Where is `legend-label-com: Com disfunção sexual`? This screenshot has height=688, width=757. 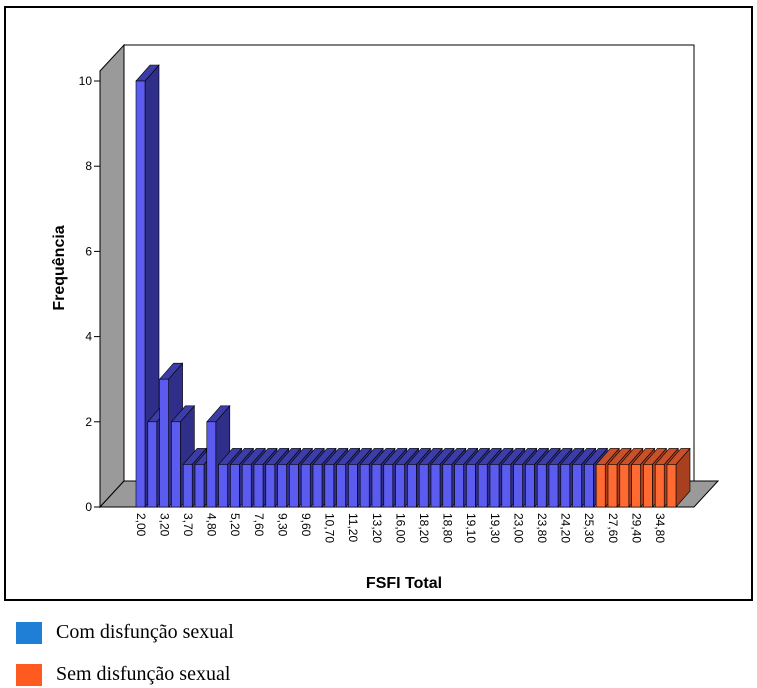
legend-label-com: Com disfunção sexual is located at coordinates (145, 632).